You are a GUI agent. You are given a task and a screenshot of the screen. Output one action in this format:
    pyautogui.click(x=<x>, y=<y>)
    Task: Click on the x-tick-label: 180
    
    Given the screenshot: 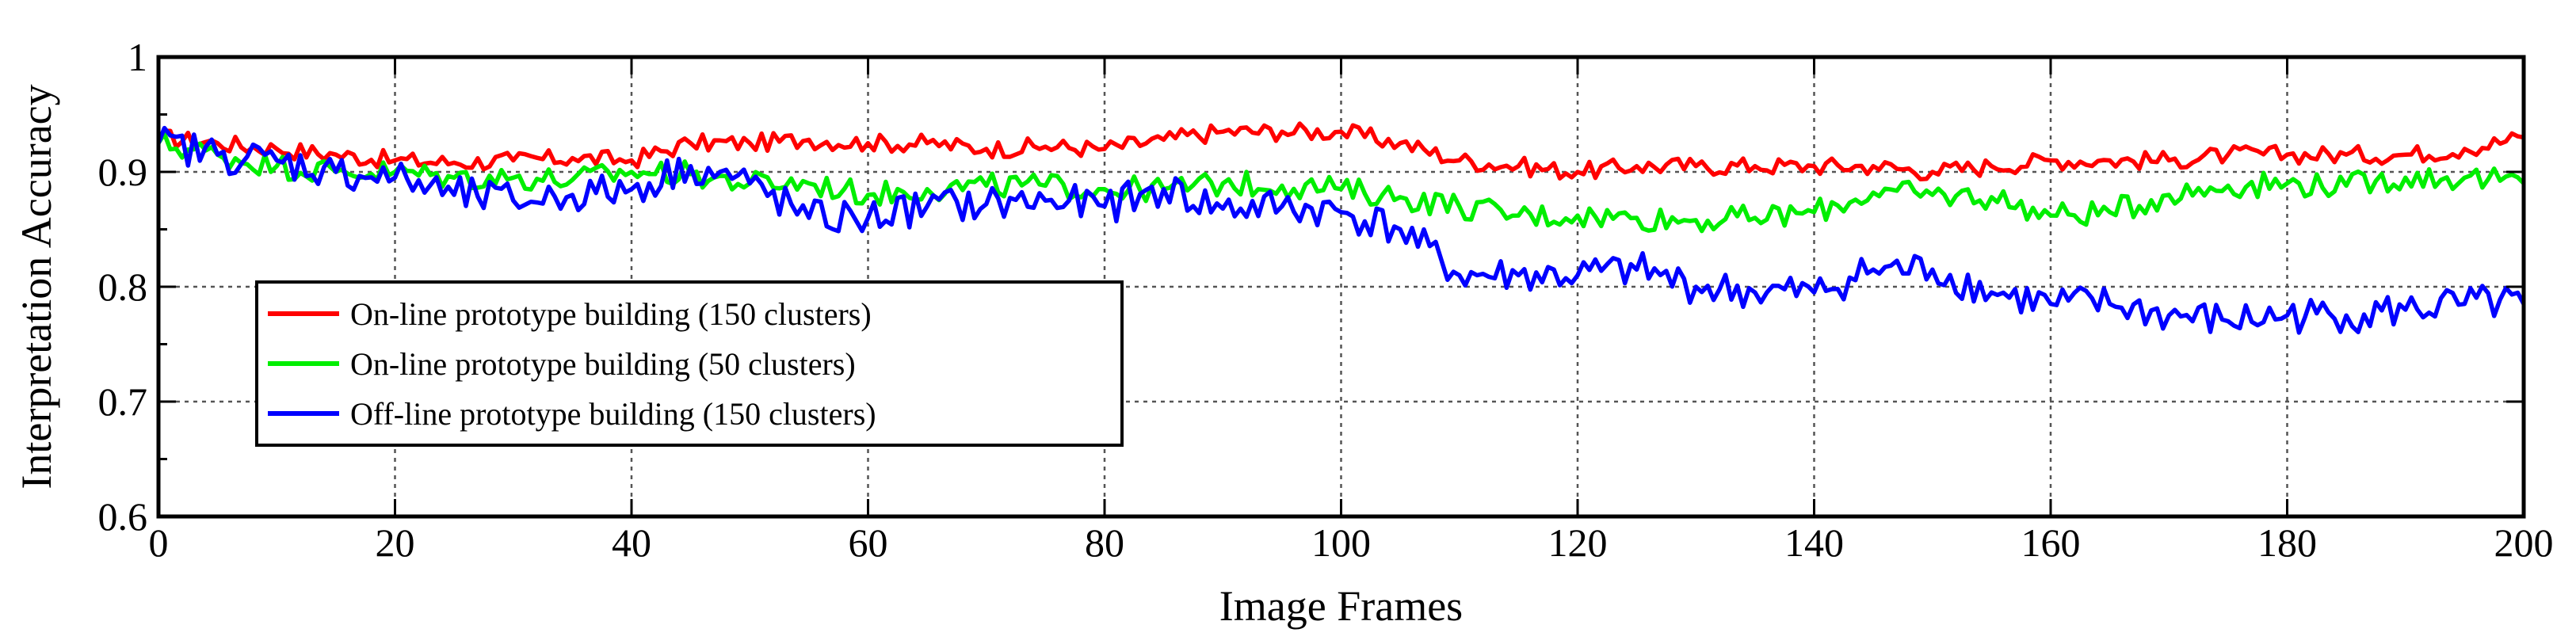 What is the action you would take?
    pyautogui.click(x=2287, y=542)
    